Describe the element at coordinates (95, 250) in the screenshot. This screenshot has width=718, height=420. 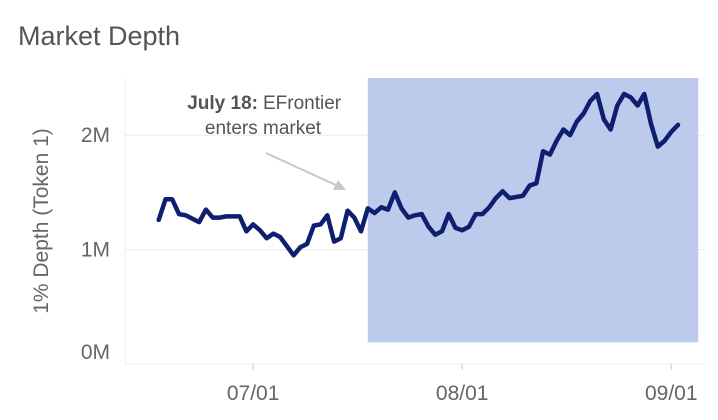
I see `y-tick-label: 1M` at that location.